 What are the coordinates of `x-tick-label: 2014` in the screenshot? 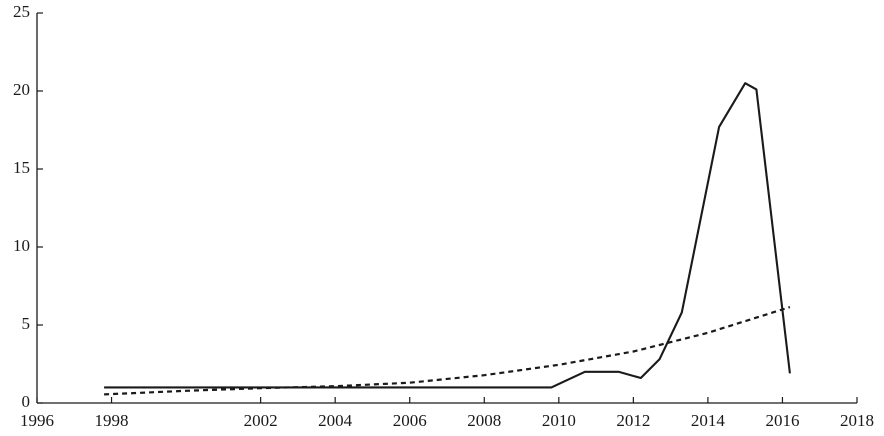 It's located at (708, 420).